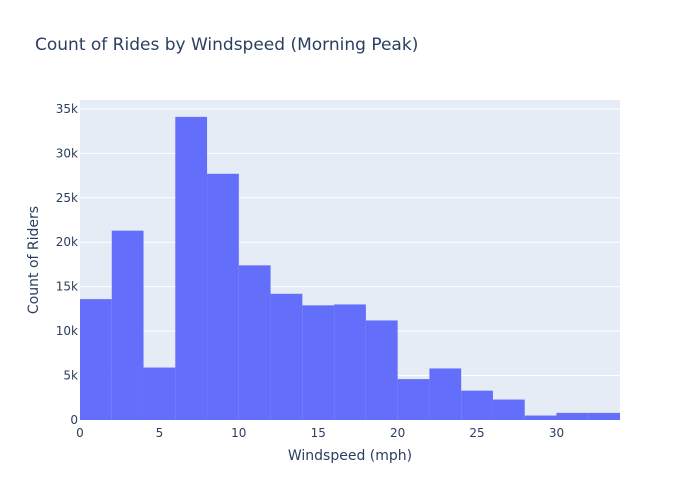 Image resolution: width=700 pixels, height=500 pixels. What do you see at coordinates (67, 153) in the screenshot?
I see `y-tick-label: 30k` at bounding box center [67, 153].